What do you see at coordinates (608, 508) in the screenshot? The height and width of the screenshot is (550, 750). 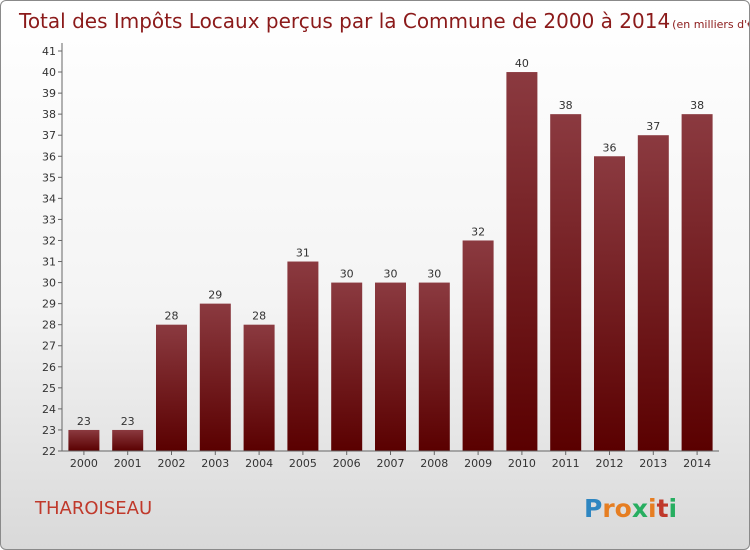 I see `logo-letter: r` at bounding box center [608, 508].